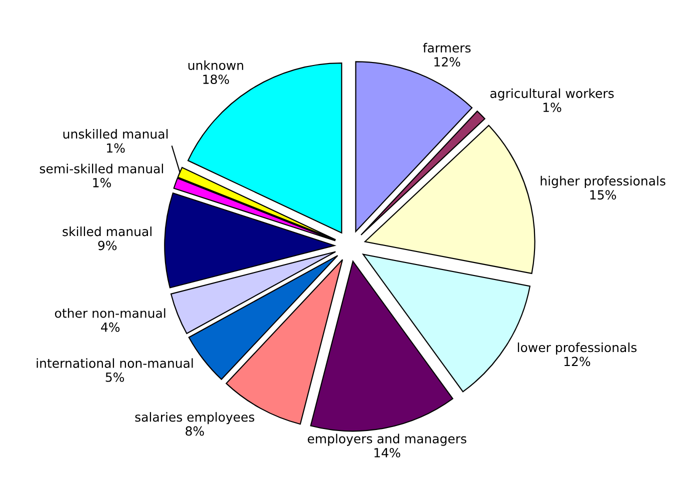 This screenshot has width=700, height=492. What do you see at coordinates (216, 79) in the screenshot?
I see `data-label: 18%` at bounding box center [216, 79].